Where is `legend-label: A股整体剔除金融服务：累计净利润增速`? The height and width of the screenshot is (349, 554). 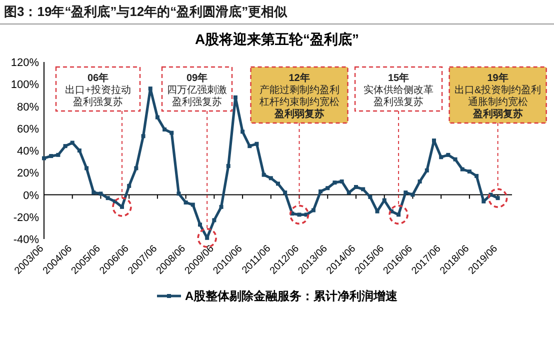
legend-label: A股整体剔除金融服务：累计净利润增速 is located at coordinates (292, 296).